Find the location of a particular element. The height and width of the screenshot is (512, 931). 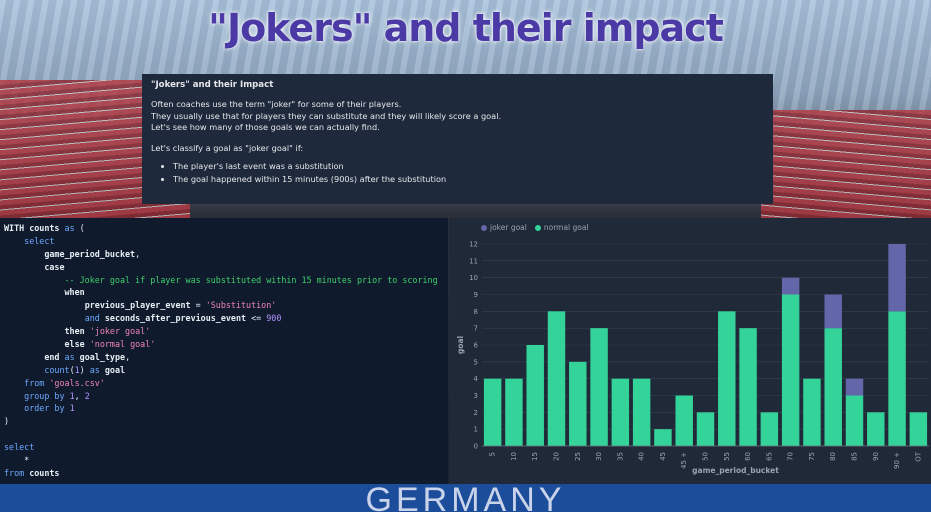

legend-item-normal: normal goal is located at coordinates (561, 227).